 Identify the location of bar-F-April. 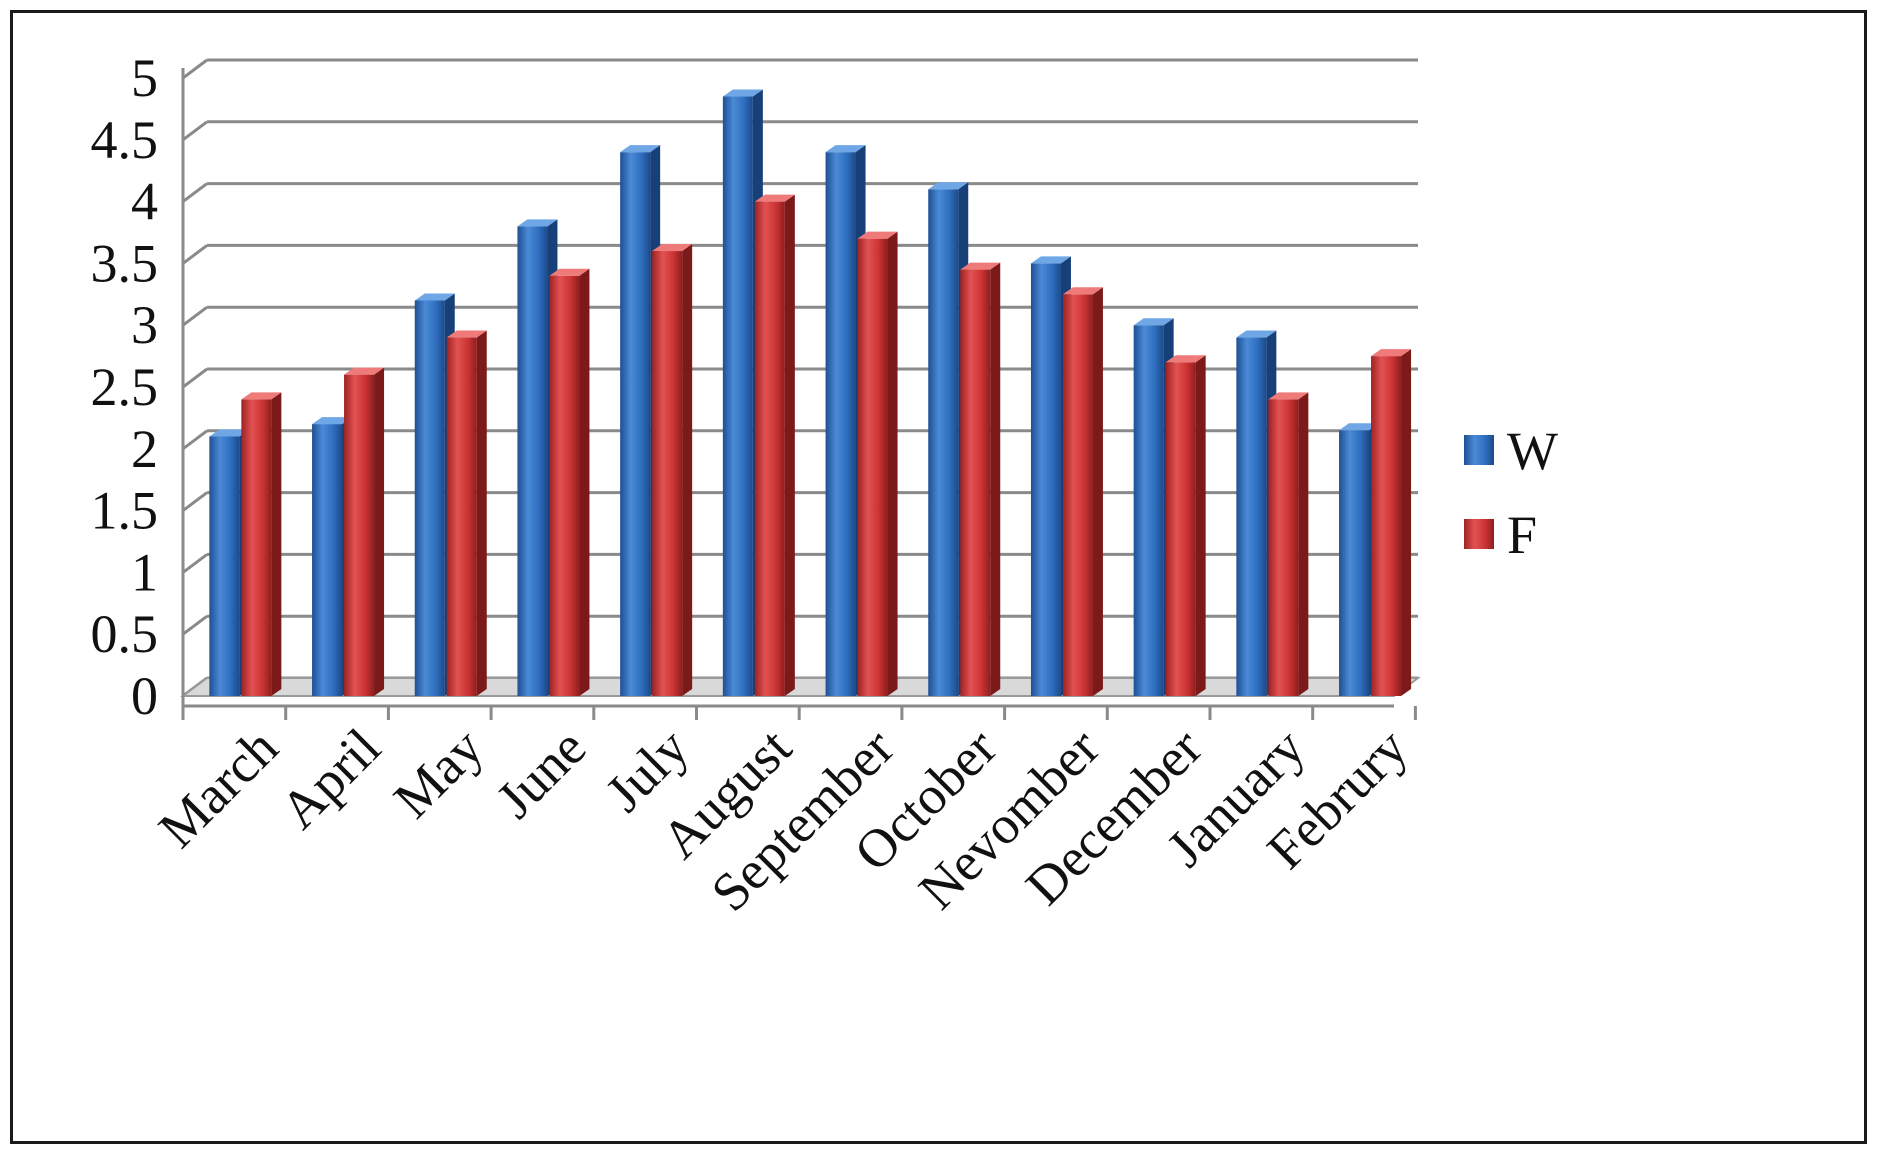
(364, 531).